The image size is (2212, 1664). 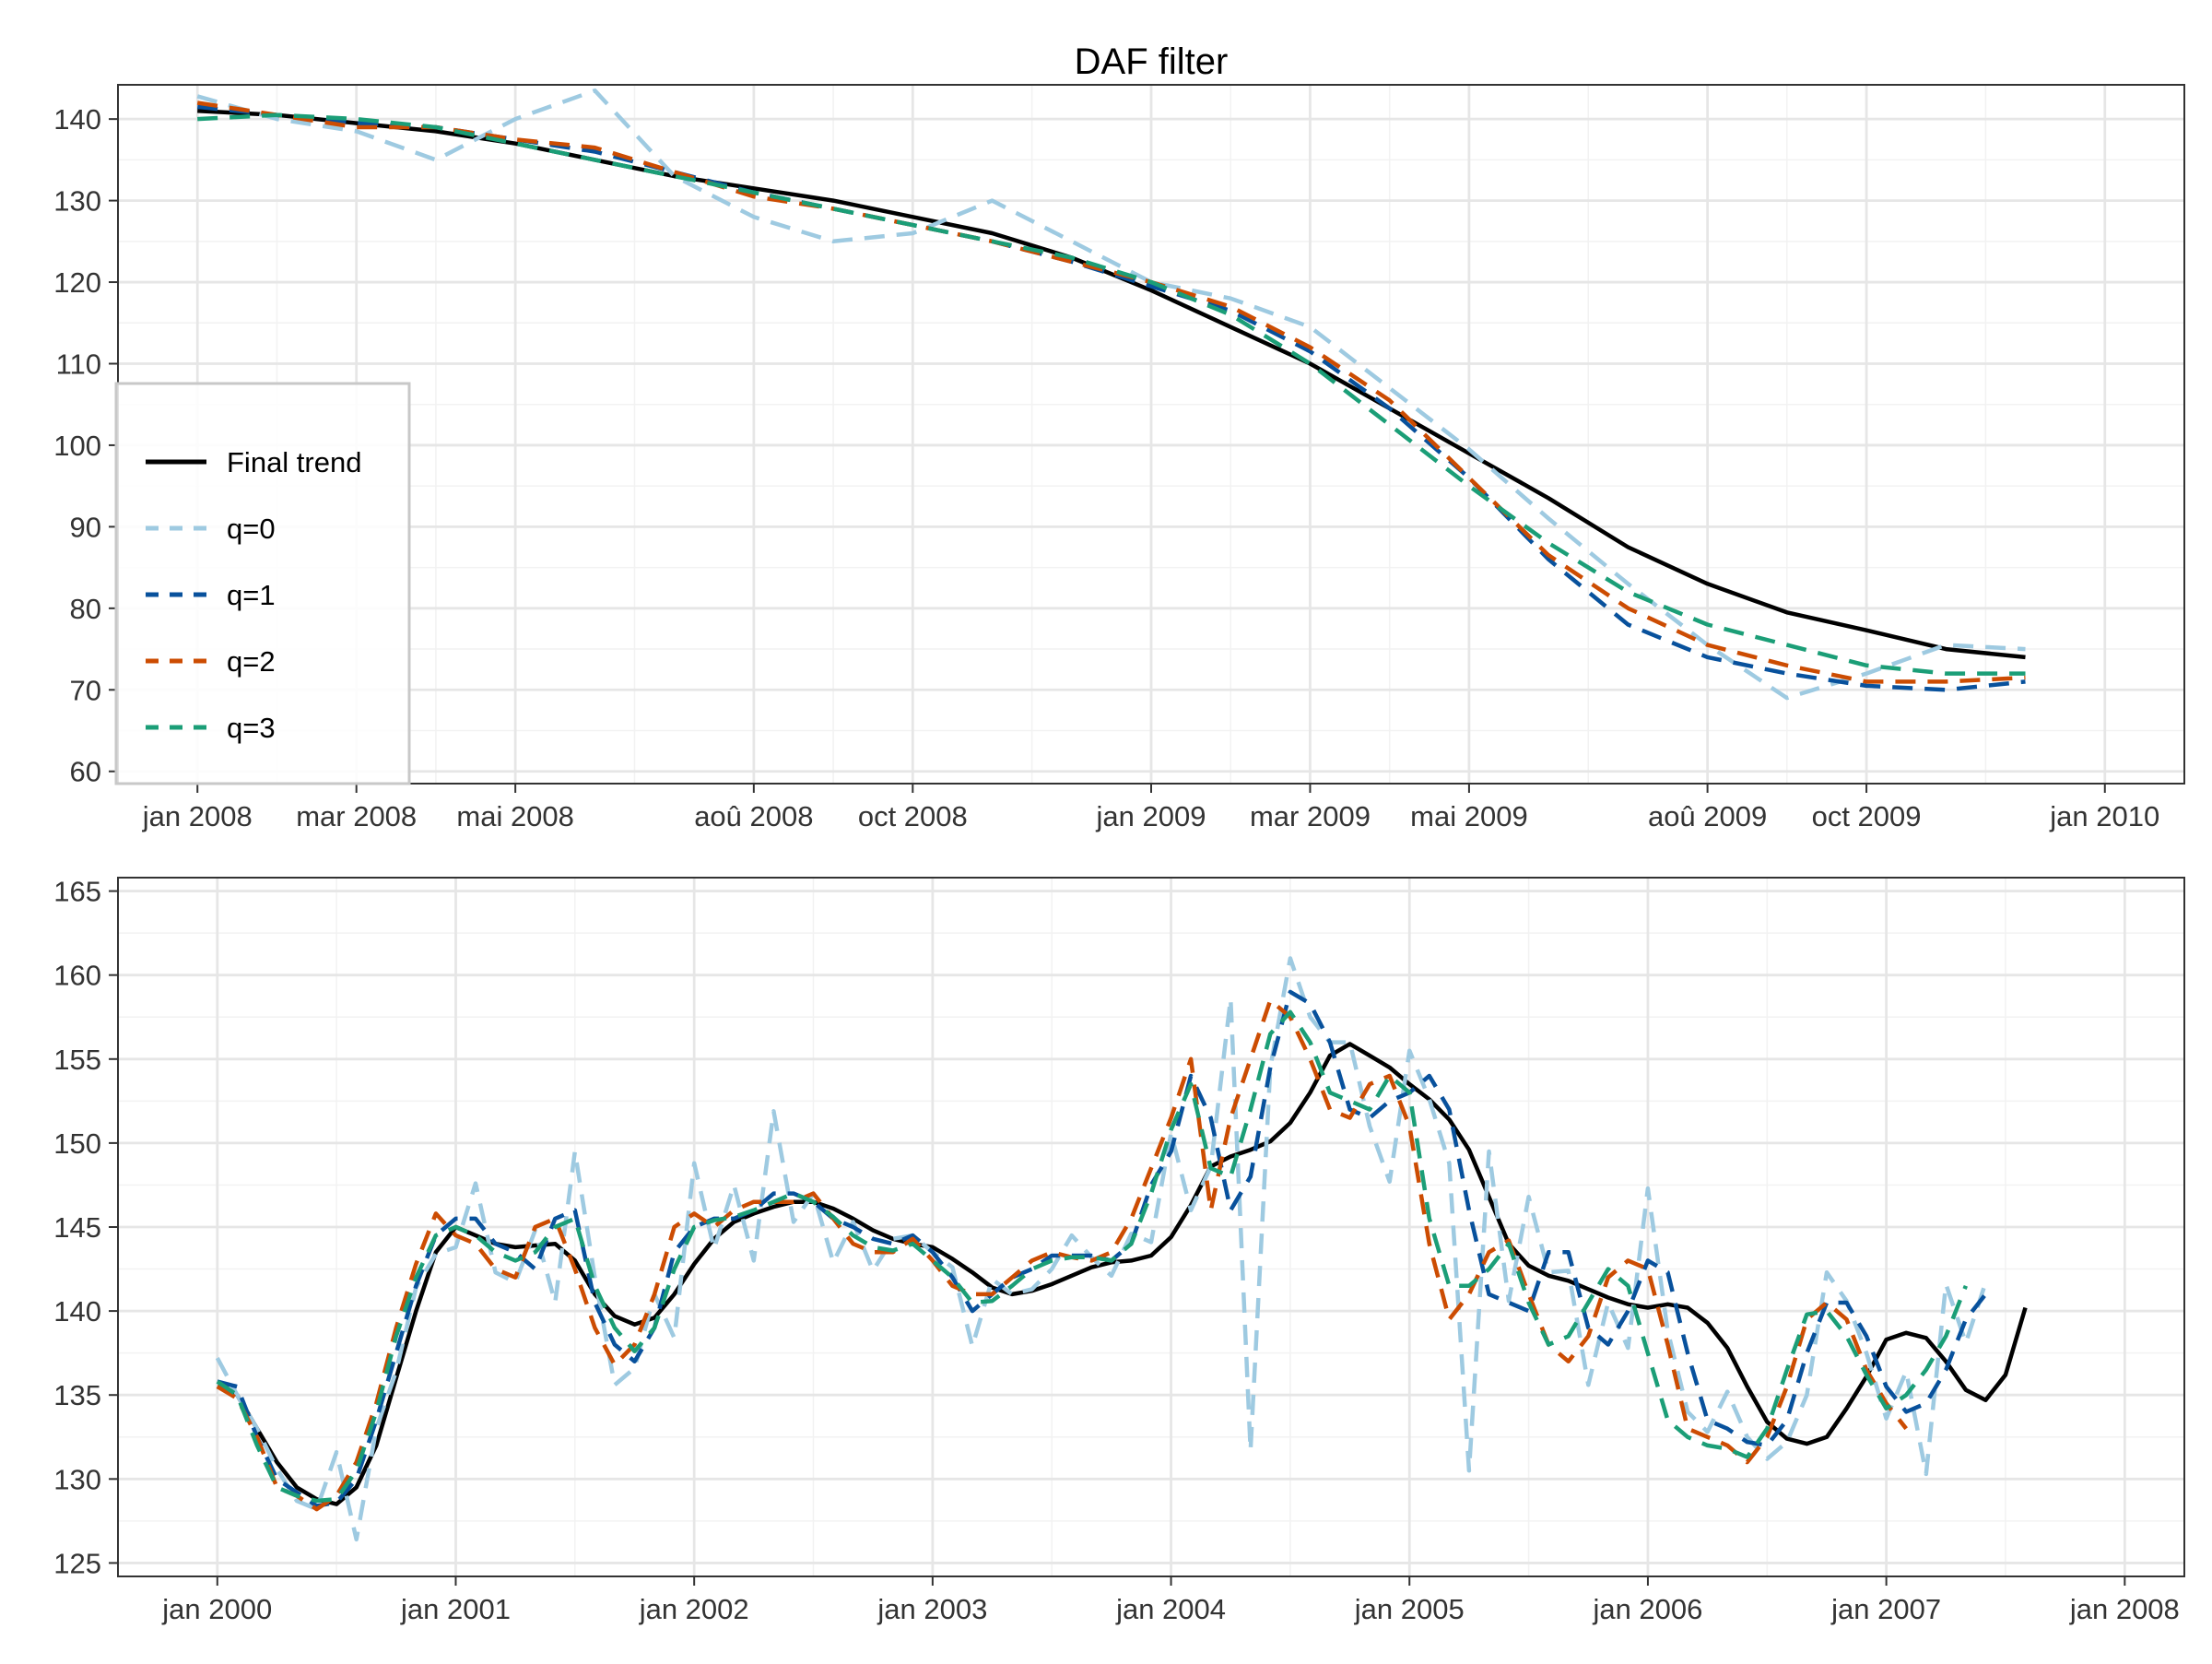 What do you see at coordinates (85, 527) in the screenshot?
I see `y-tick-label: 90` at bounding box center [85, 527].